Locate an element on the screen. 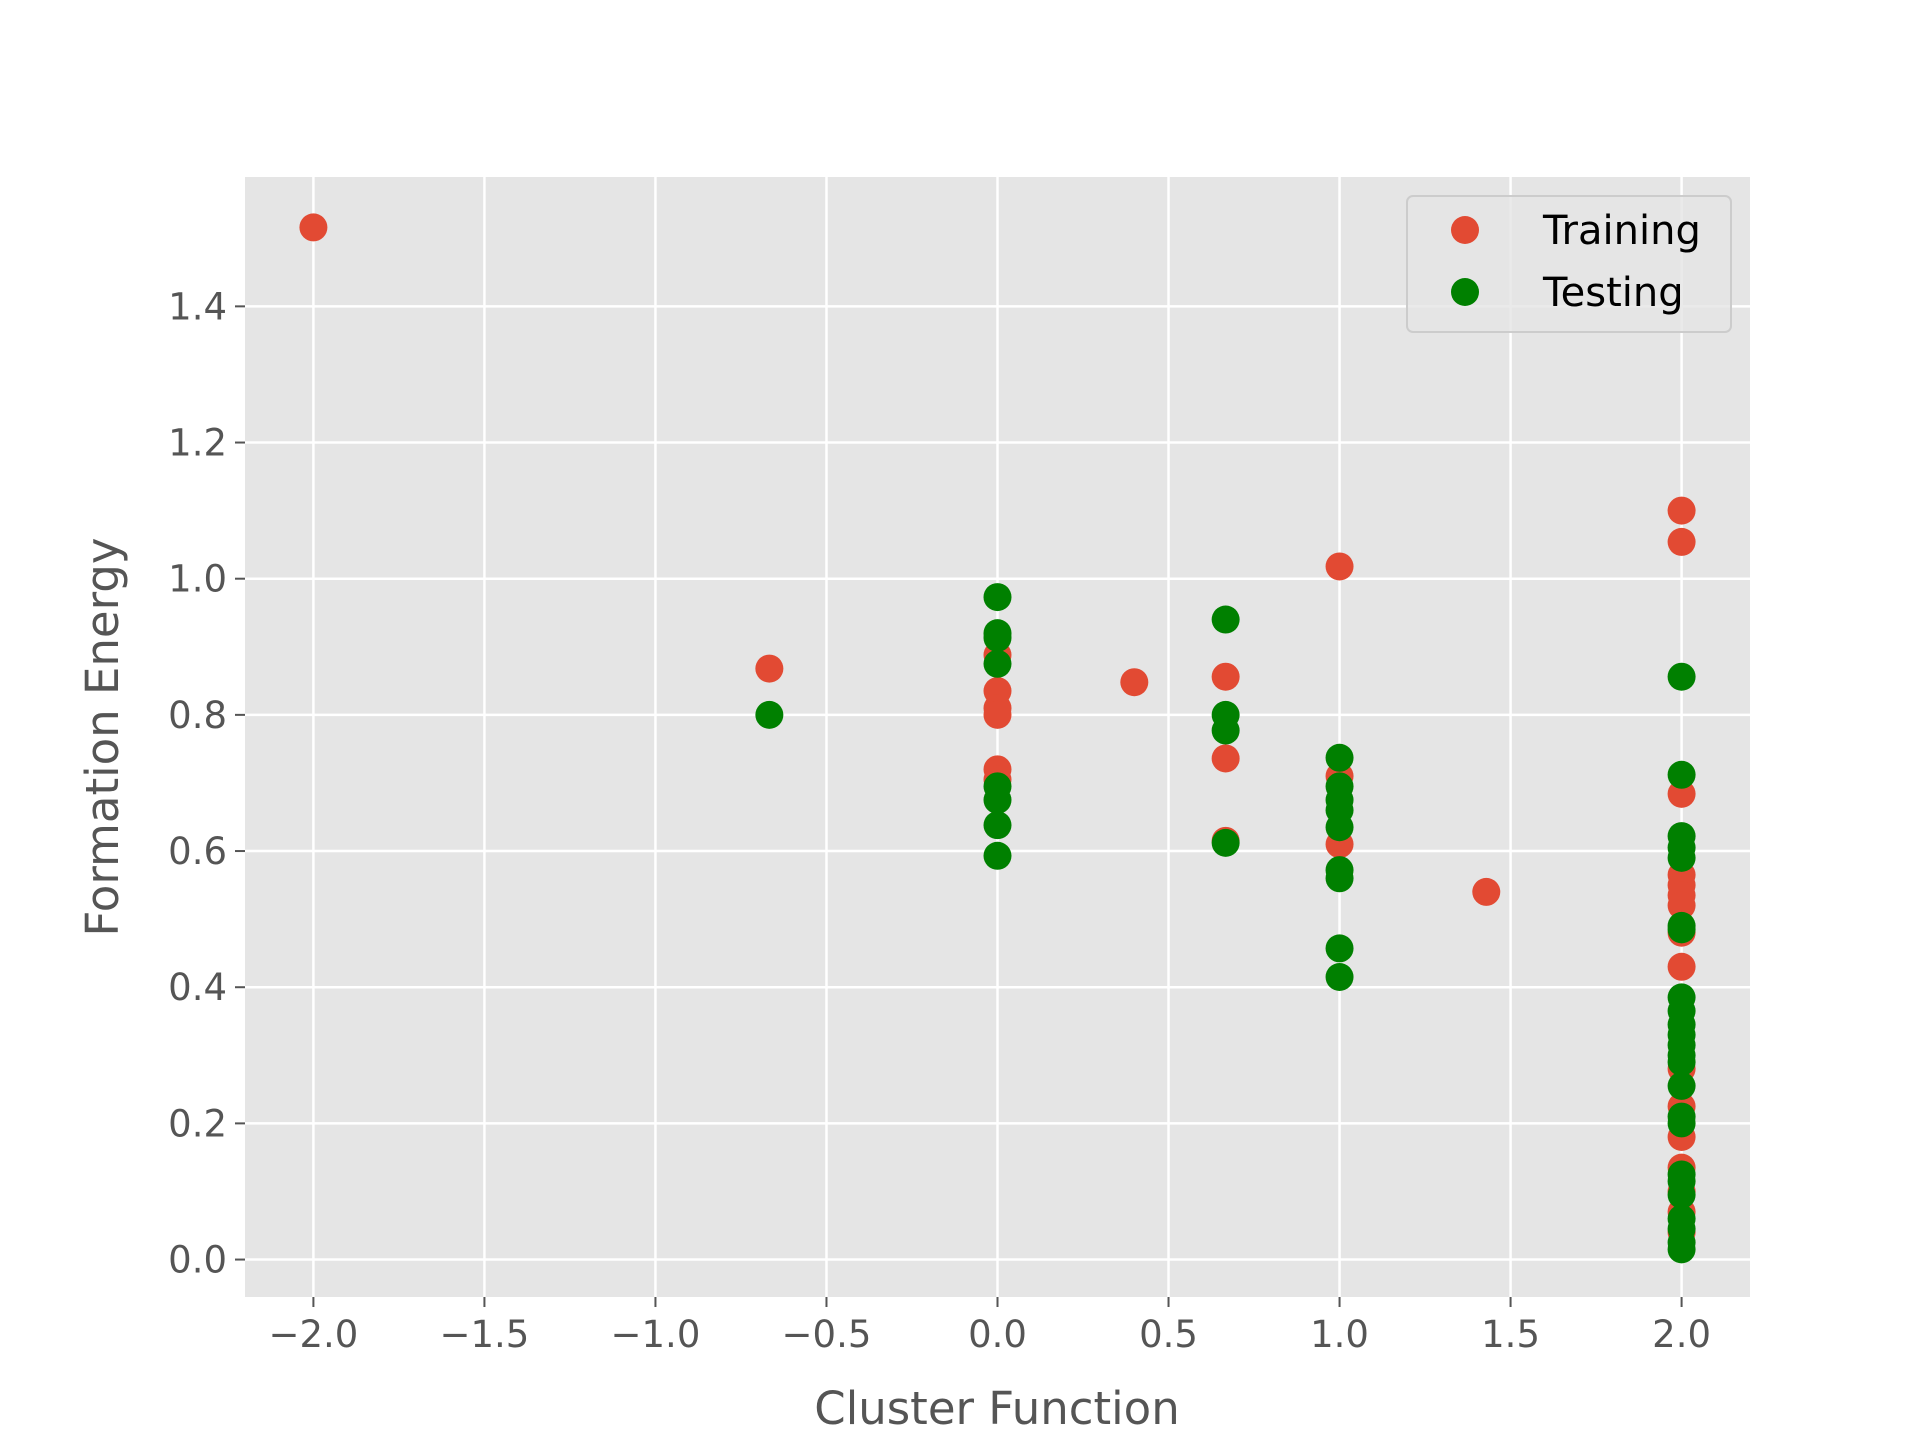 Image resolution: width=1920 pixels, height=1445 pixels. legend-marker-testing is located at coordinates (1465, 292).